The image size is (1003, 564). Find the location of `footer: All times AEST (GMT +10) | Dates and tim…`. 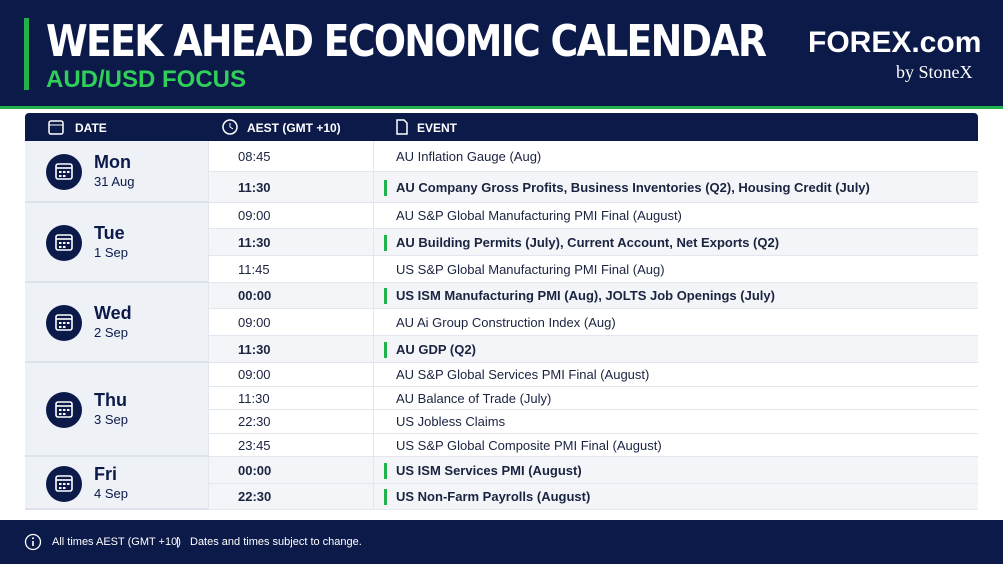

footer: All times AEST (GMT +10) | Dates and tim… is located at coordinates (501, 542).